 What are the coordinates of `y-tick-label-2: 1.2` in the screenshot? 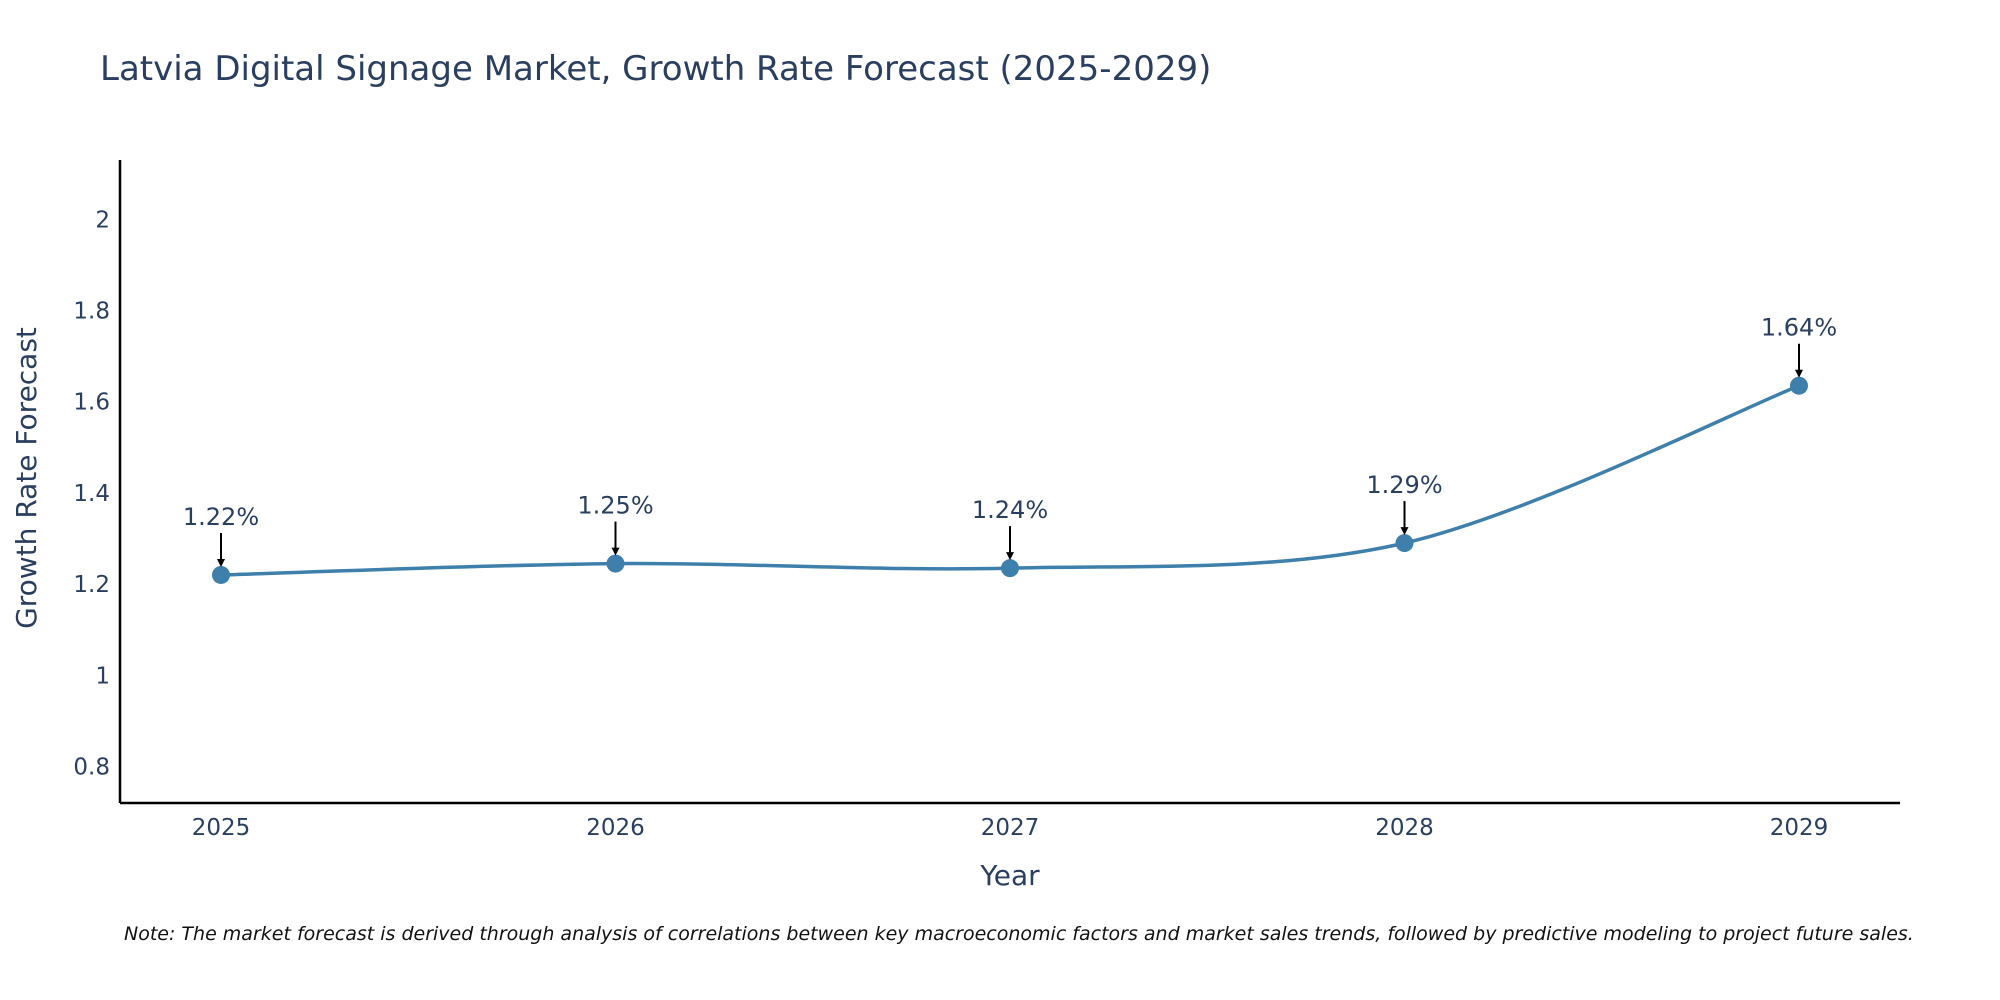 It's located at (91, 585).